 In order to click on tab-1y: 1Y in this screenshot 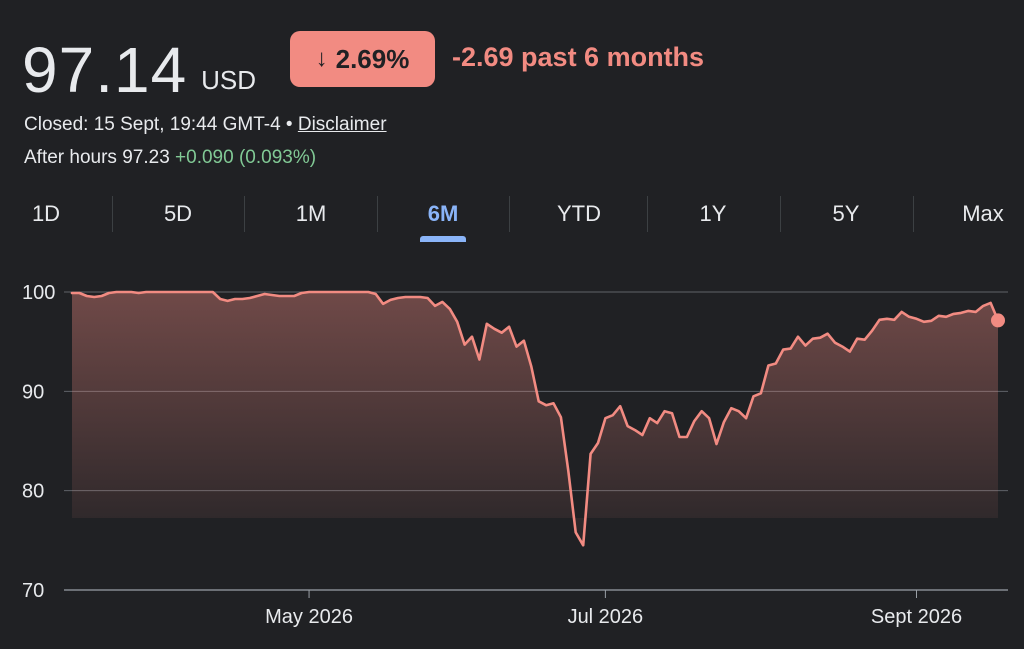, I will do `click(713, 213)`.